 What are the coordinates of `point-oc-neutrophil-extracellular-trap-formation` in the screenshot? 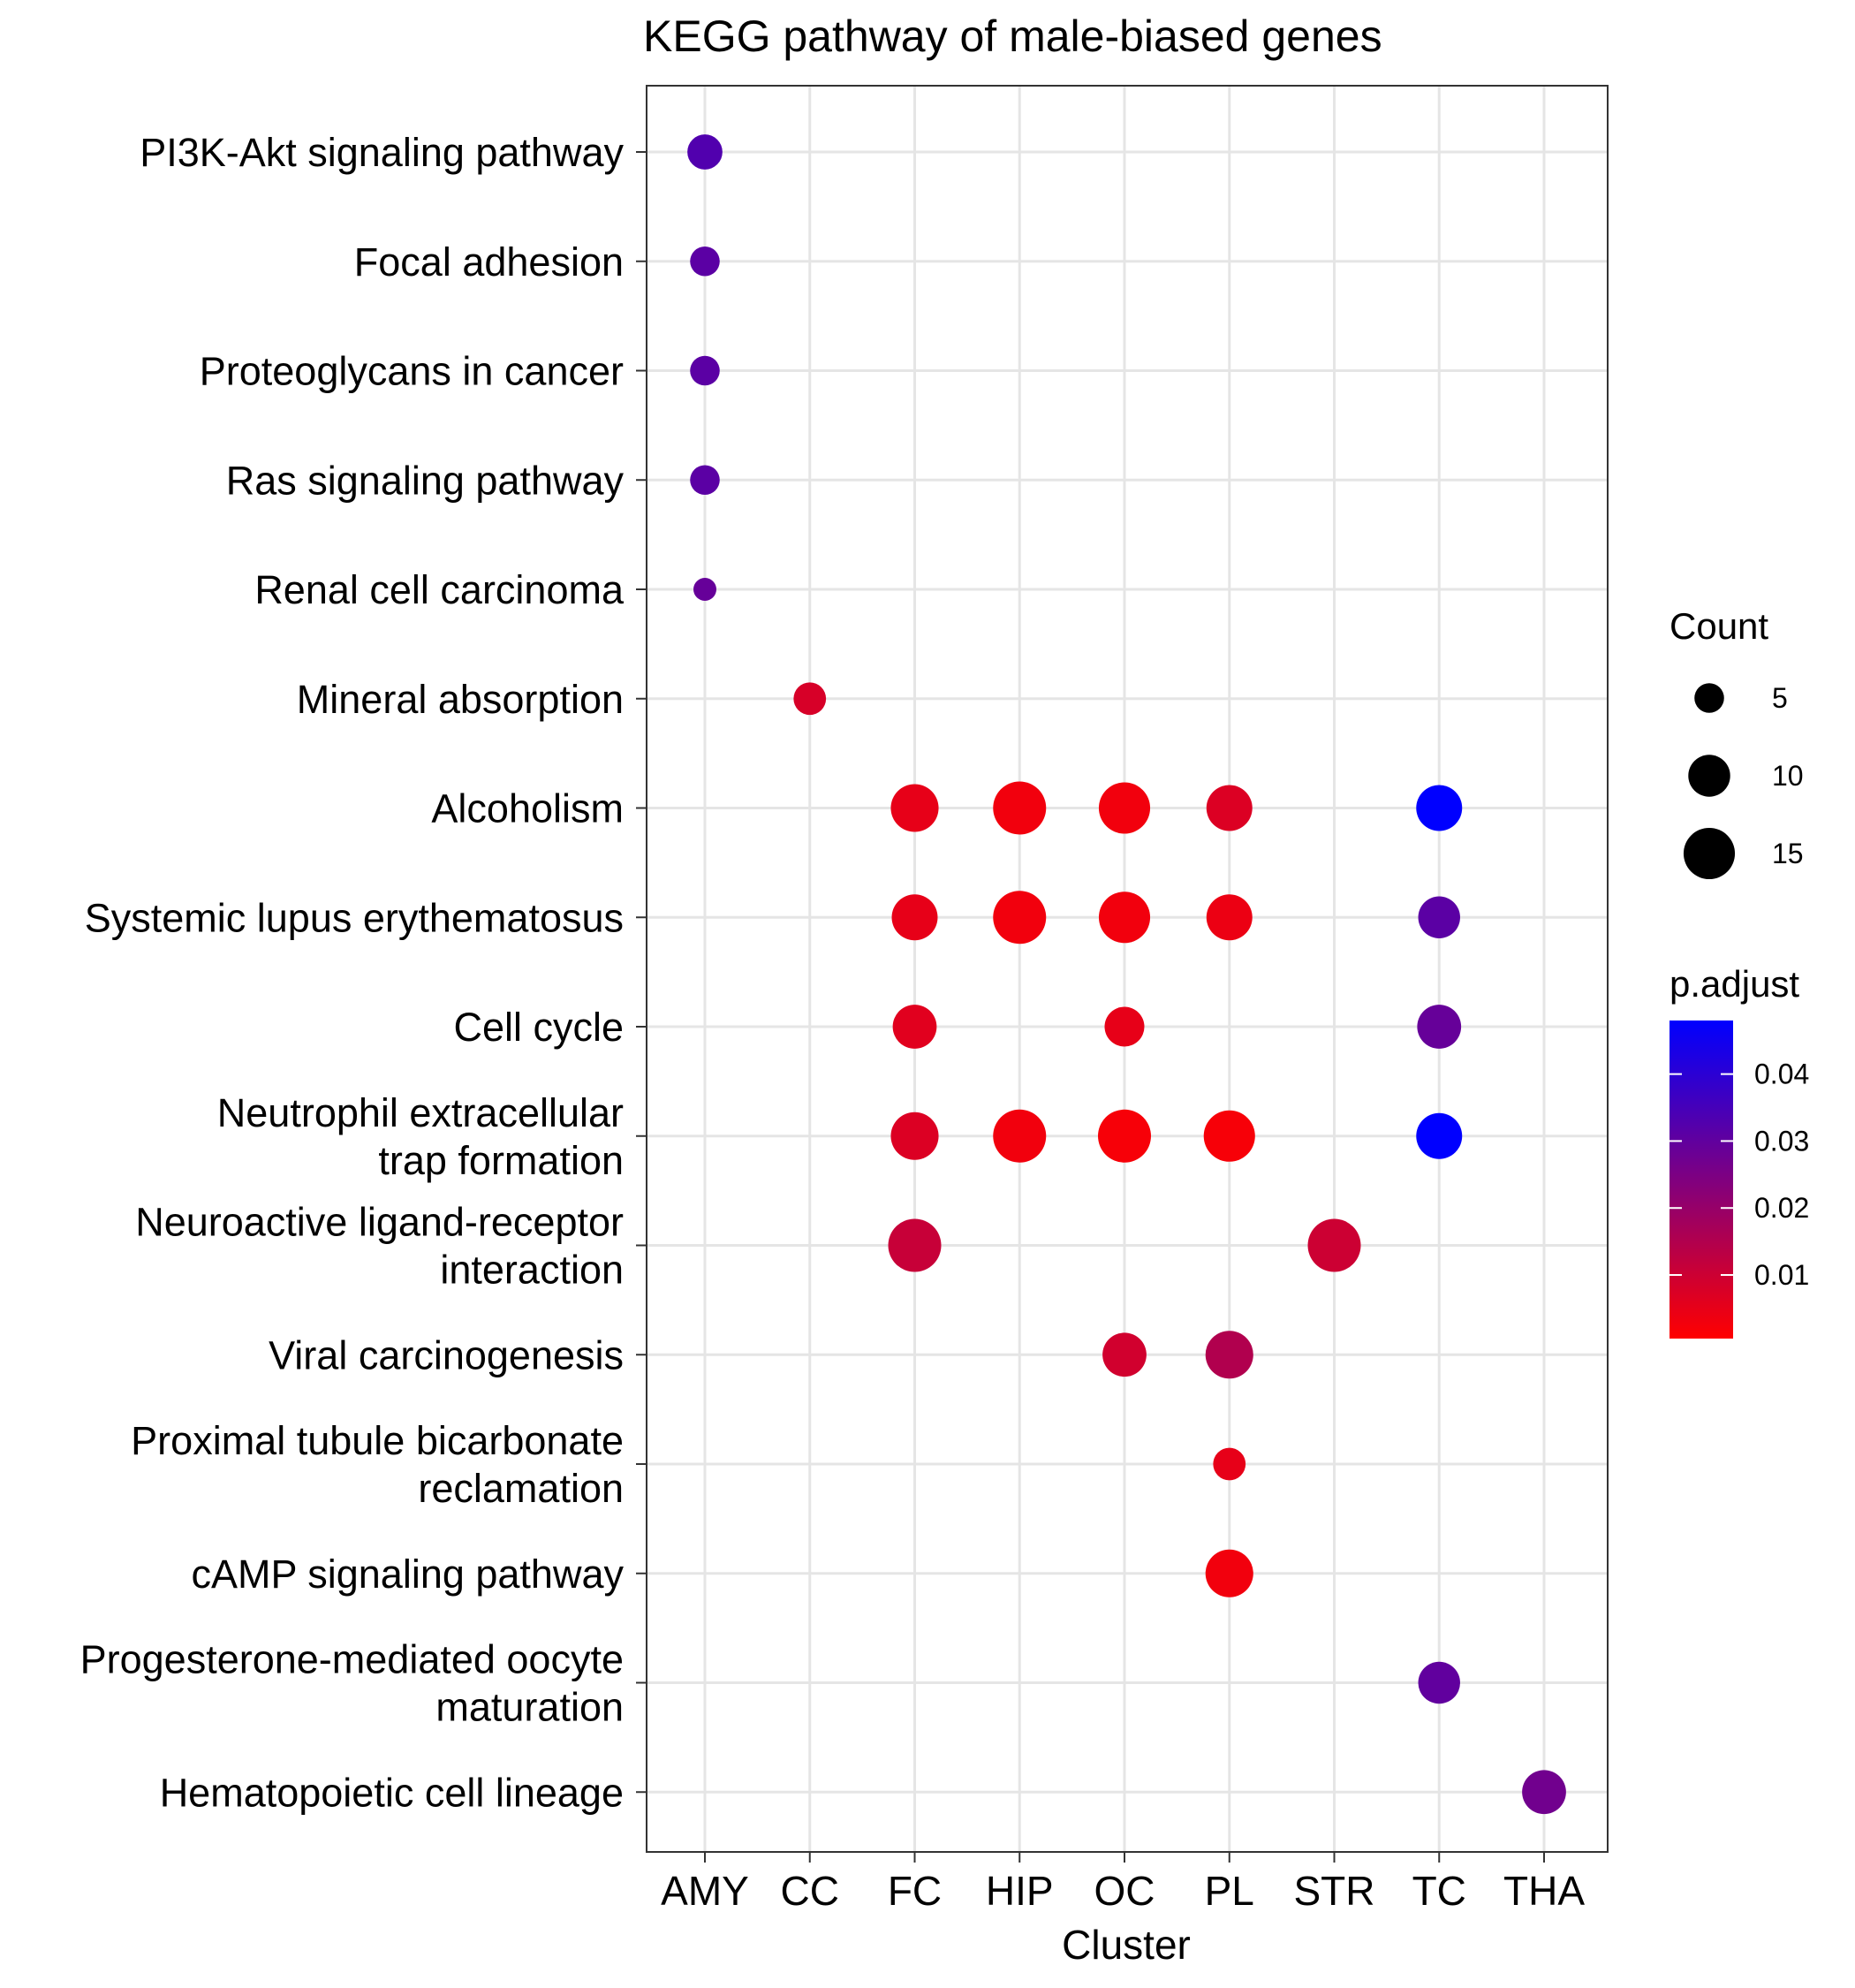 It's located at (1124, 1136).